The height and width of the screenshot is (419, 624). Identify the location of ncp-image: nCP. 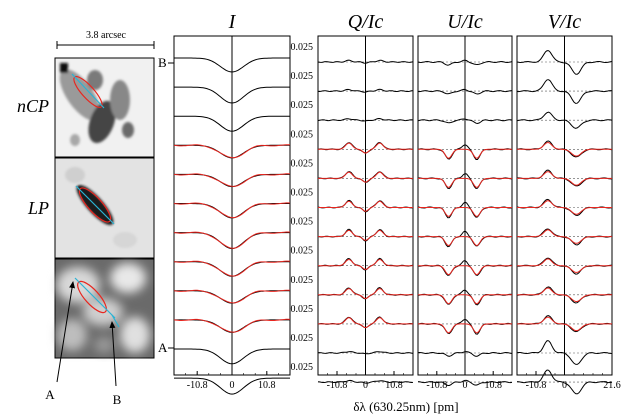
(86, 107).